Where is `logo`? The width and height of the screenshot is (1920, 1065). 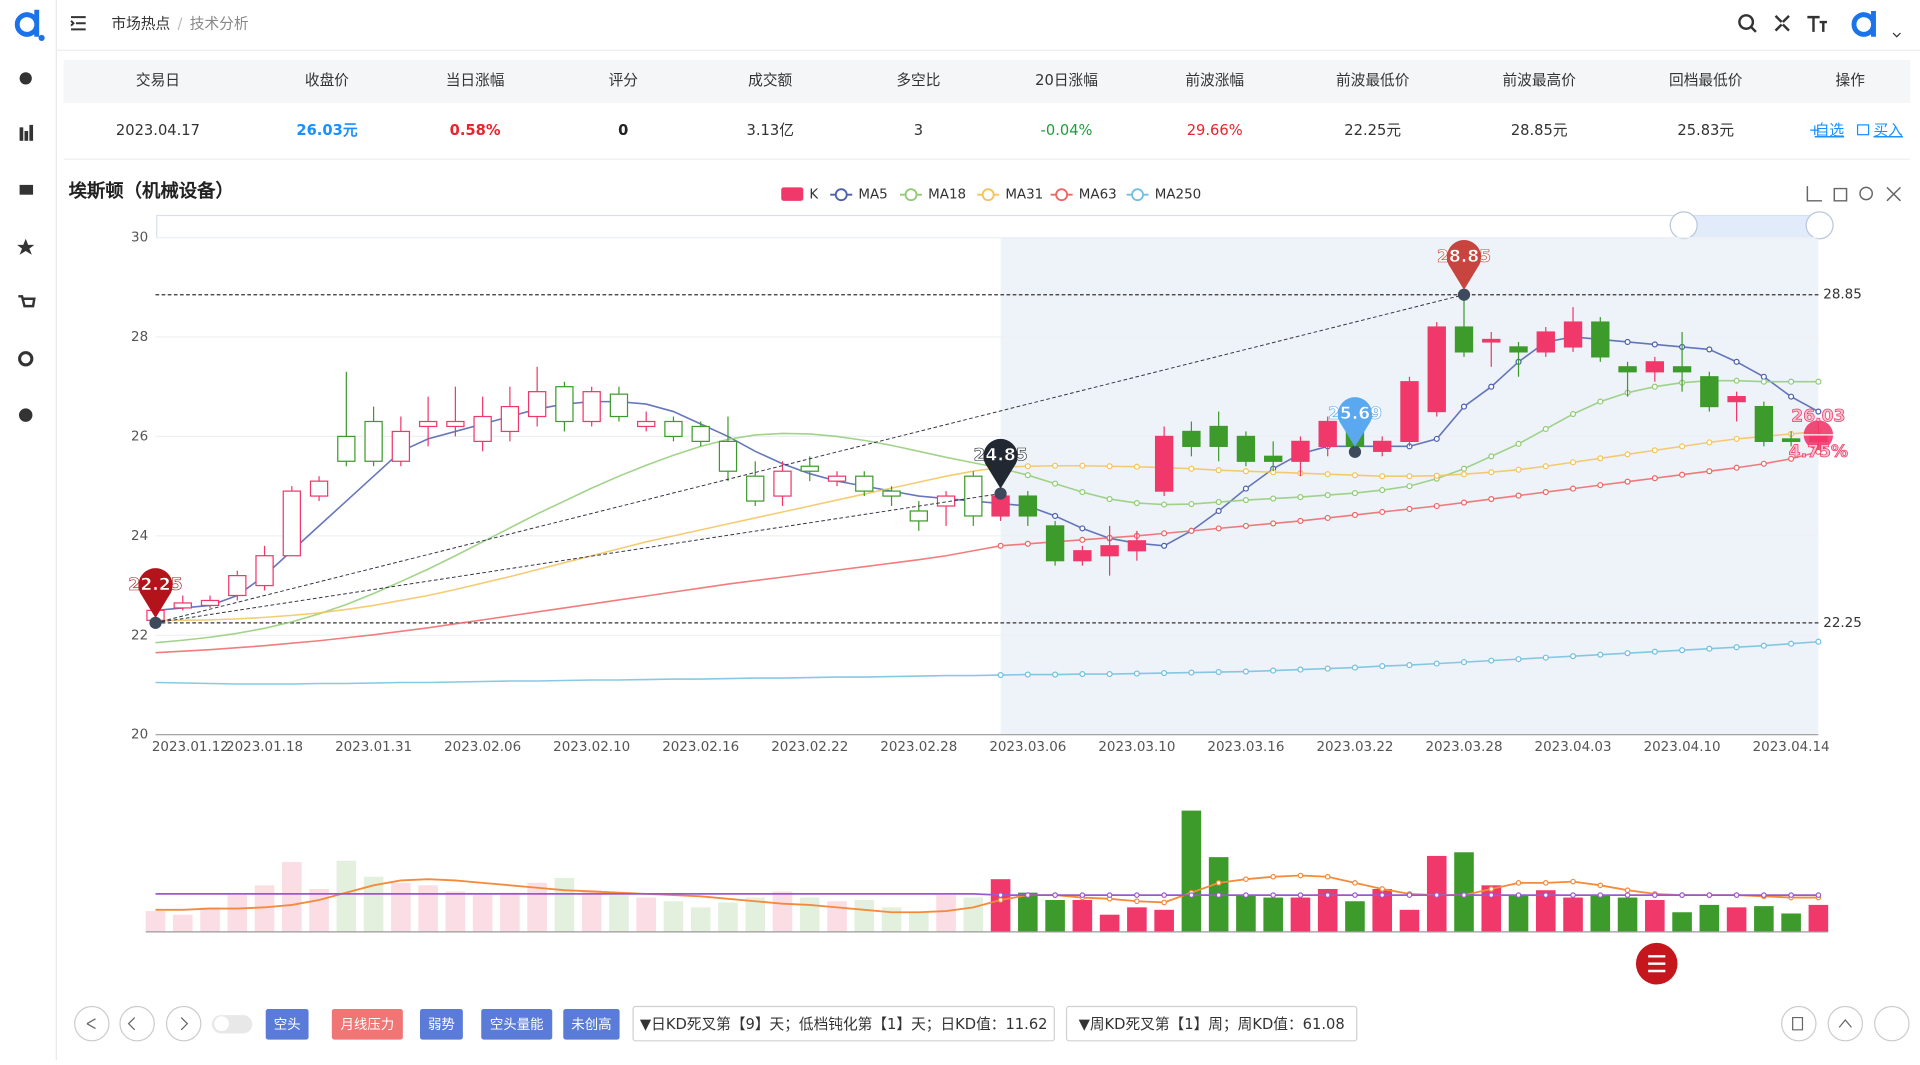
logo is located at coordinates (27, 23).